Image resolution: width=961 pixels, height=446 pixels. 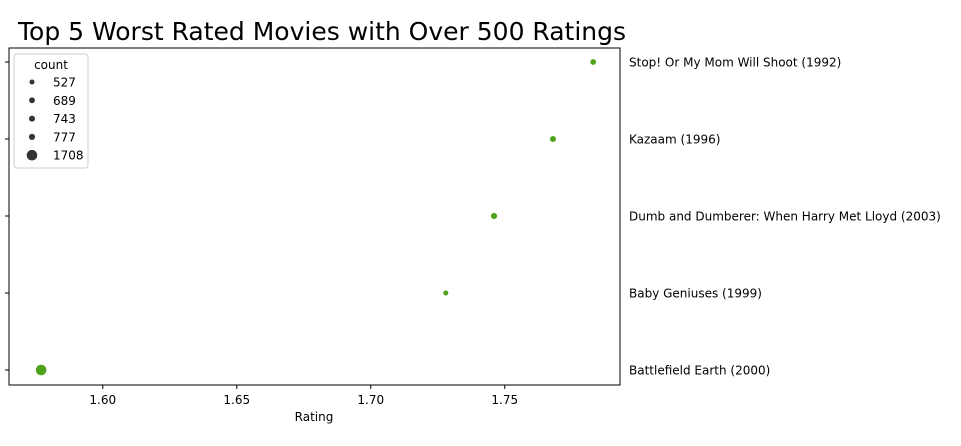 What do you see at coordinates (504, 400) in the screenshot?
I see `x-tick-label: 1.75` at bounding box center [504, 400].